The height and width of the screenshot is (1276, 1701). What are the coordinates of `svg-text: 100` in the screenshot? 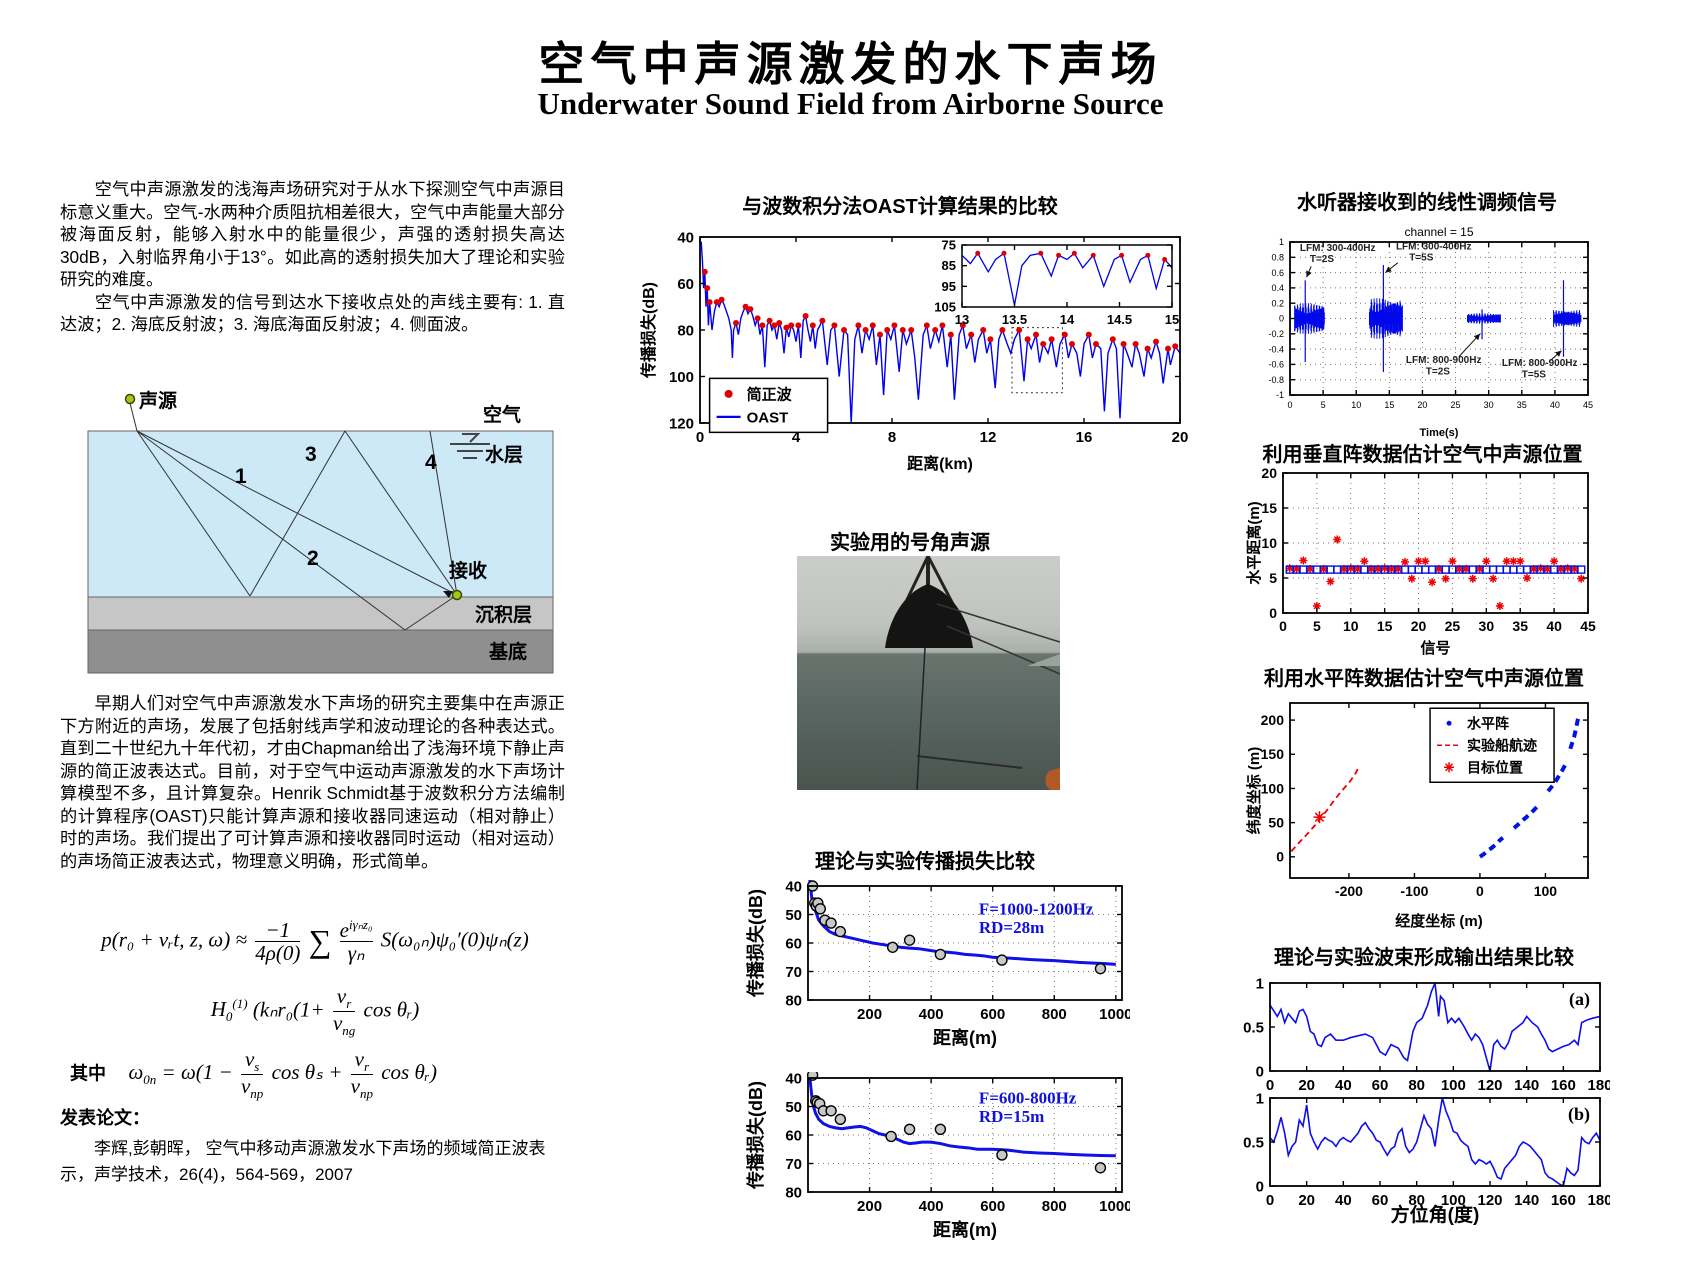 It's located at (1453, 1200).